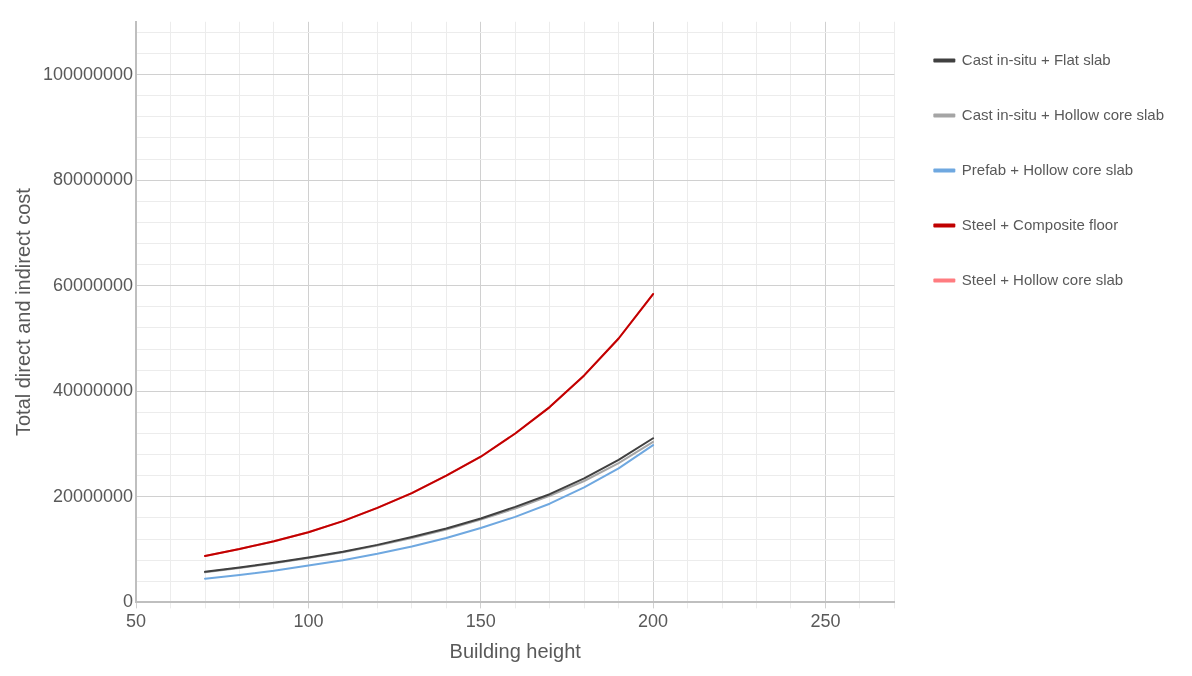 Image resolution: width=1192 pixels, height=676 pixels. I want to click on y-axis-title: Total direct and indirect cost, so click(22, 312).